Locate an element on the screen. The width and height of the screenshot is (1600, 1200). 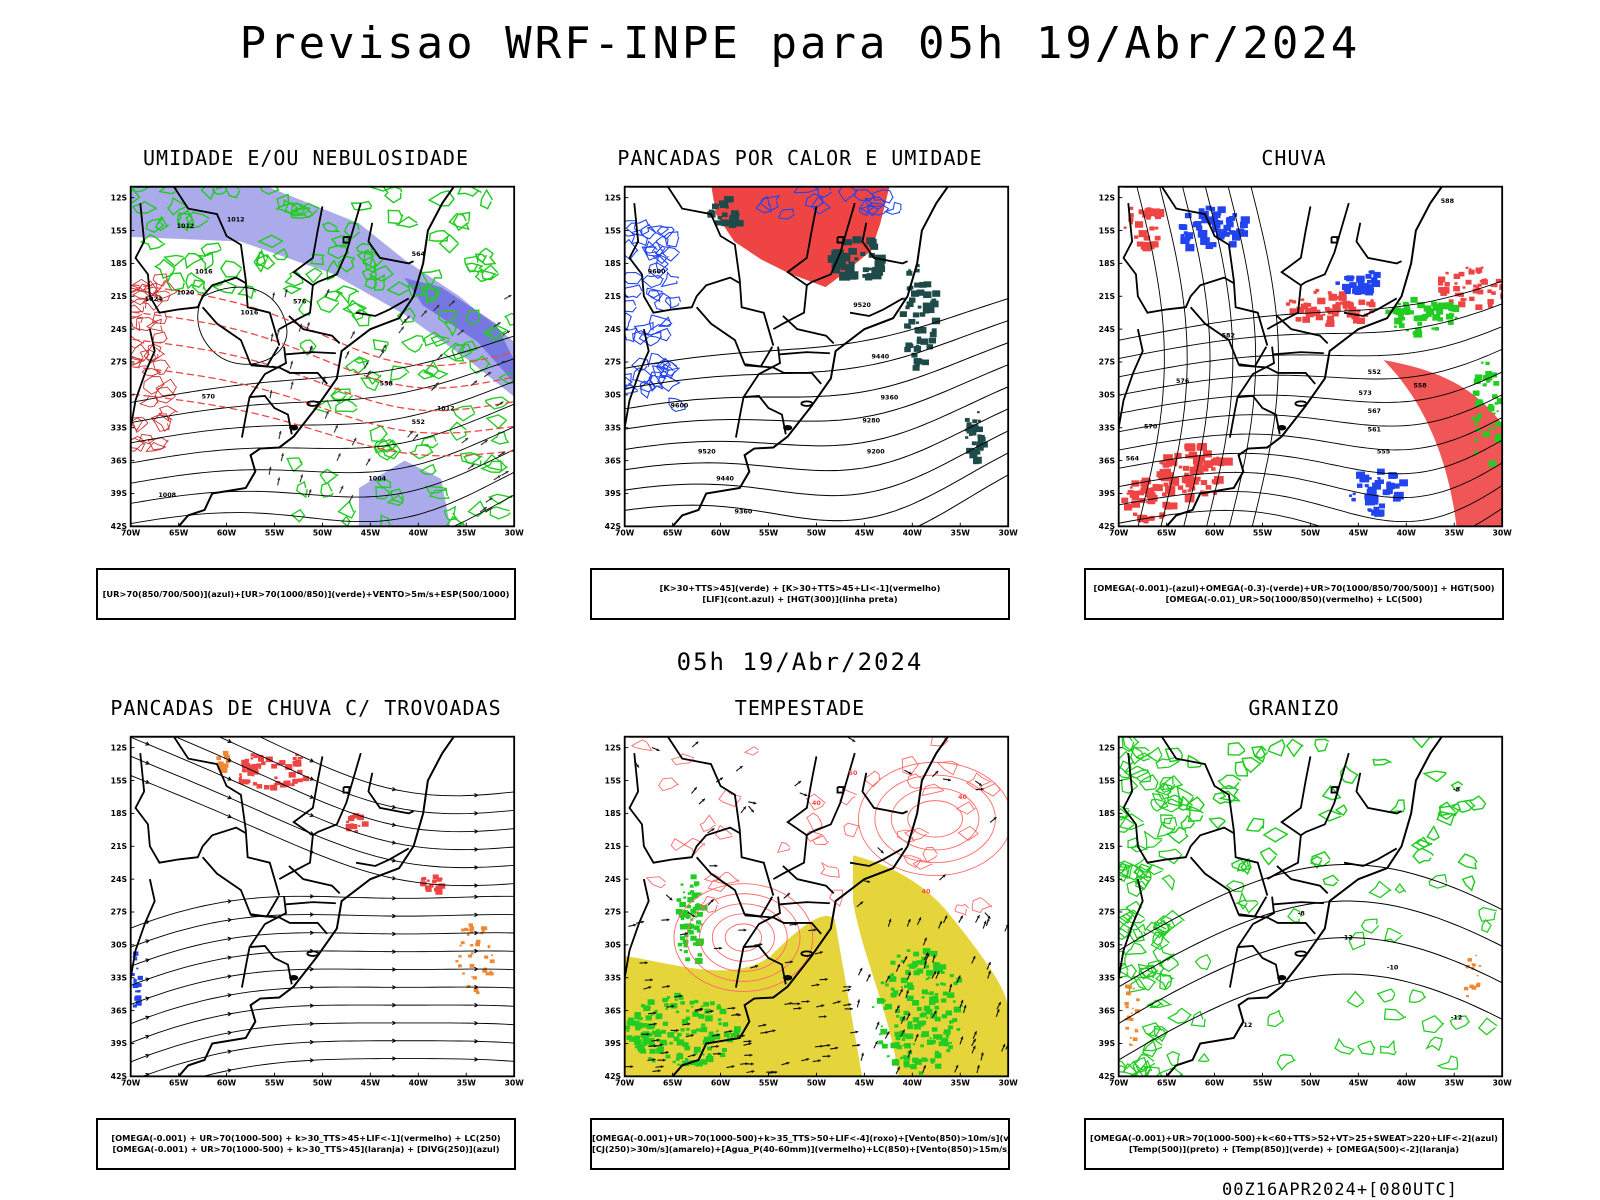
map-background is located at coordinates (322, 906).